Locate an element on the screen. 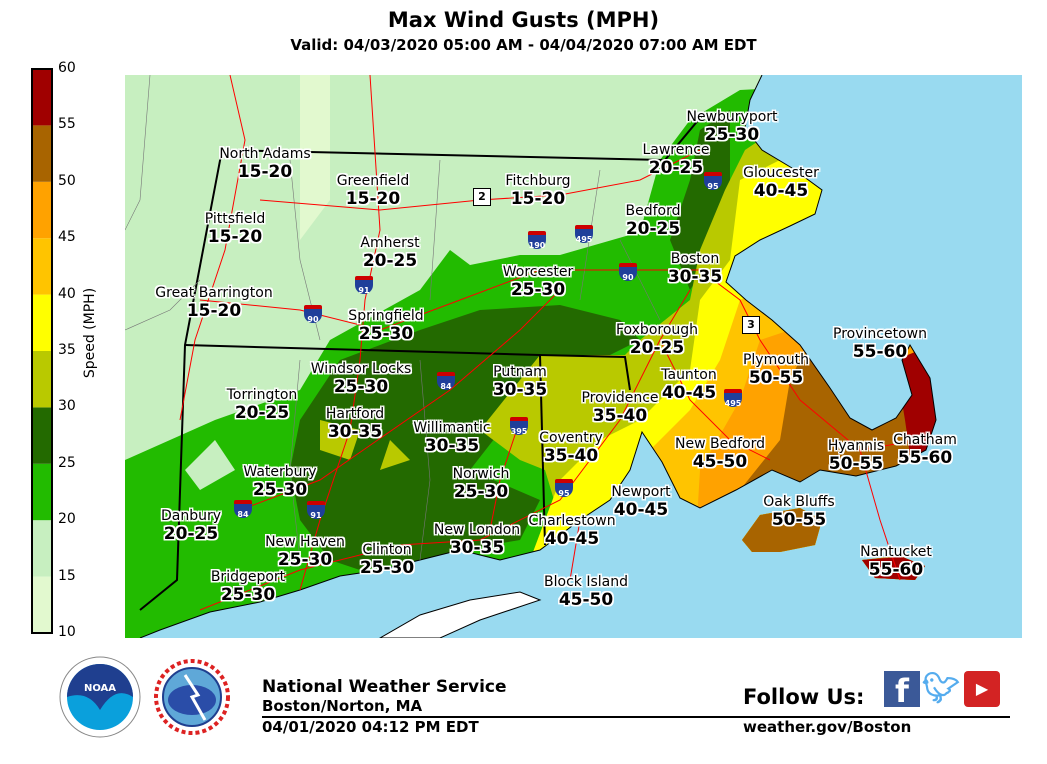 This screenshot has height=764, width=1047. location-name: Torrington is located at coordinates (262, 395).